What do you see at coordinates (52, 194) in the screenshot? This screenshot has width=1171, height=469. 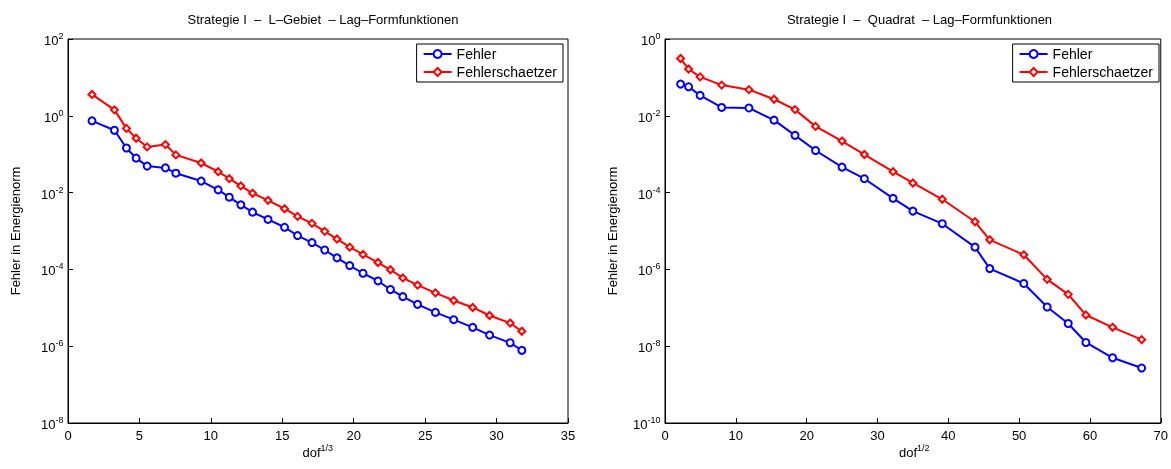 I see `y-tick-label: 10$^{-2}$` at bounding box center [52, 194].